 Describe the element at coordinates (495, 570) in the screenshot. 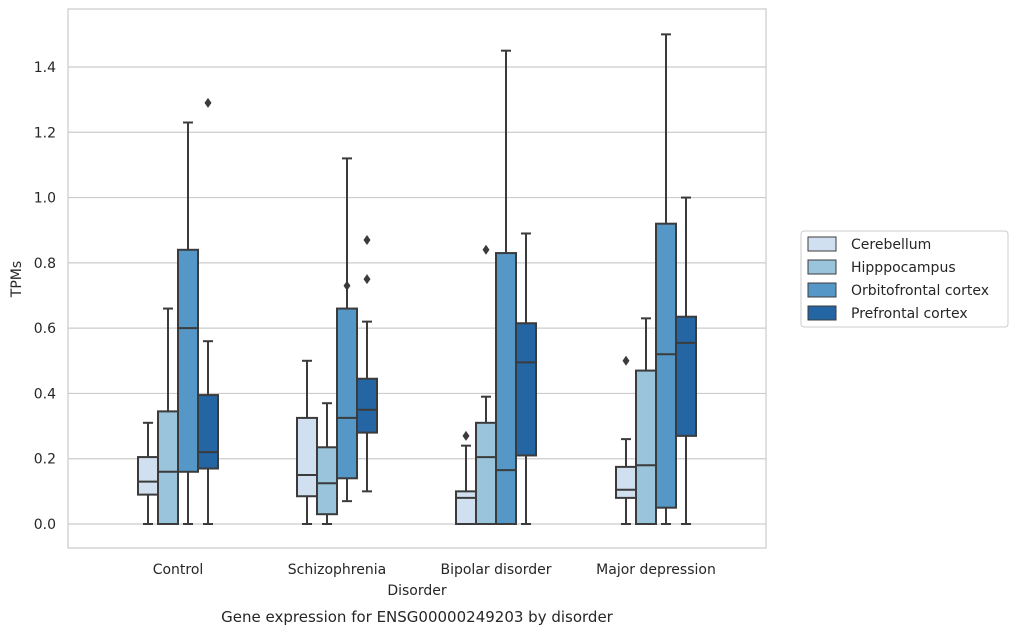

I see `x-tick-label: Bipolar disorder` at that location.